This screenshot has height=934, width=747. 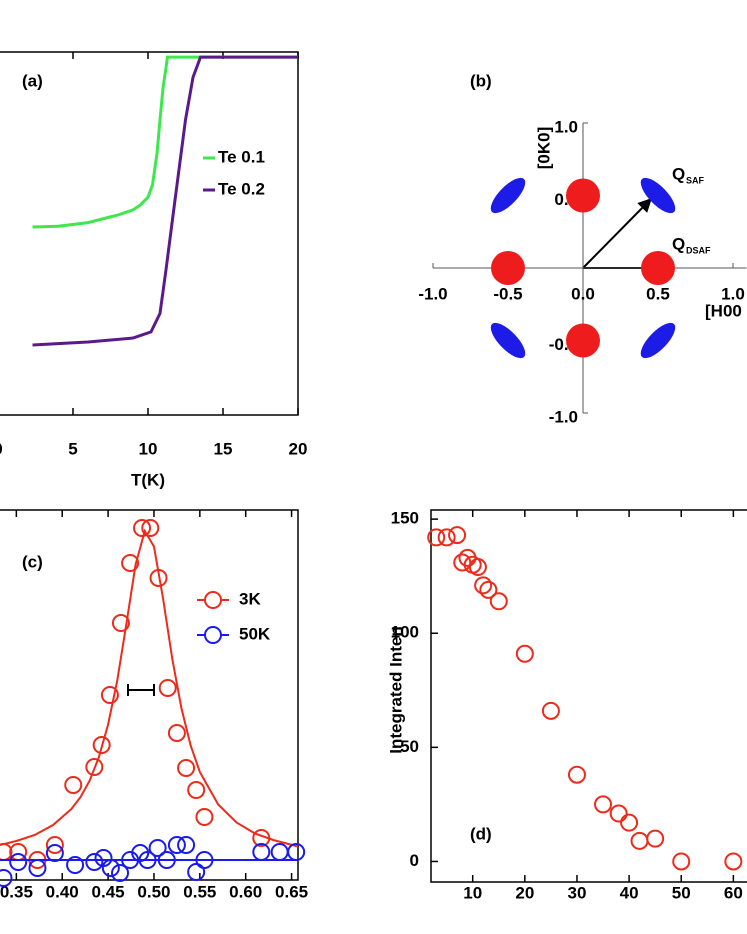 I want to click on x-tick-label: 0.5, so click(x=658, y=293).